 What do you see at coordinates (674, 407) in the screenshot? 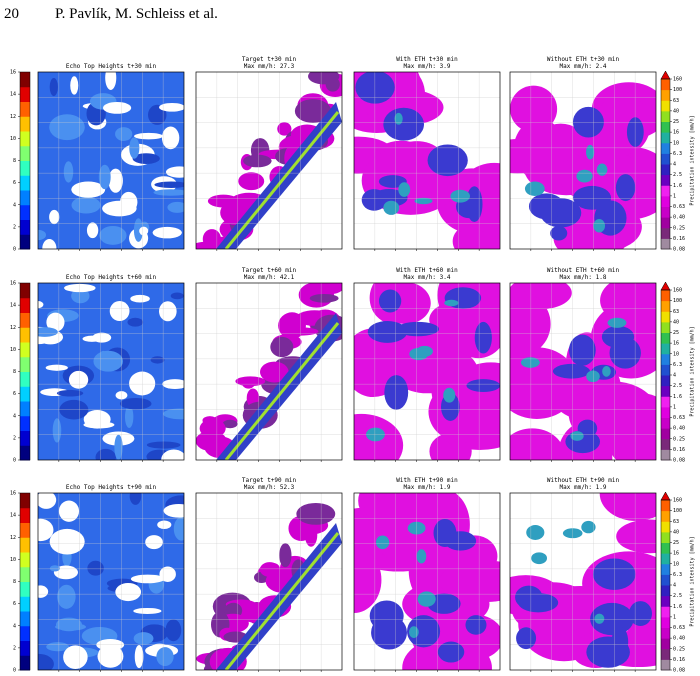
I see `colorbar-tick-label: 1` at bounding box center [674, 407].